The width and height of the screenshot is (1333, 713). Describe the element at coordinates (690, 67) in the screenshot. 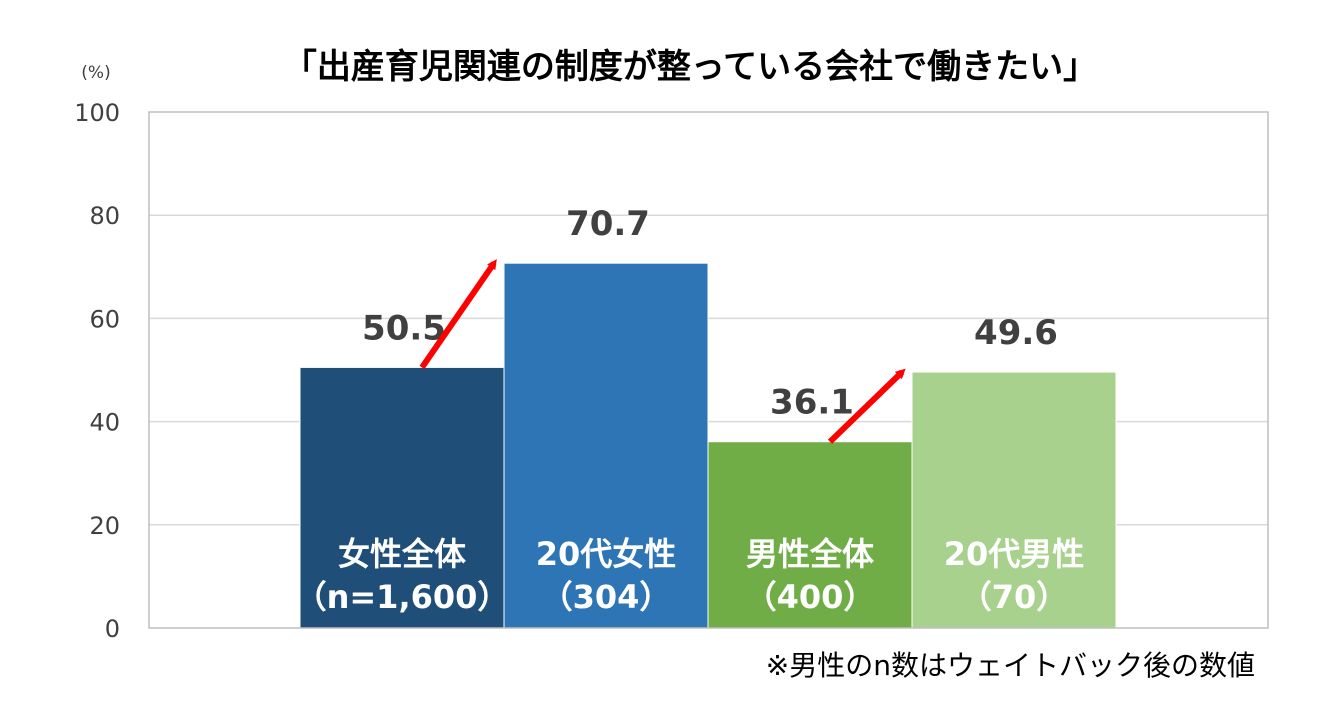

I see `chart-title: 「出産育児関連の制度が整っている会社で働きたい」` at that location.